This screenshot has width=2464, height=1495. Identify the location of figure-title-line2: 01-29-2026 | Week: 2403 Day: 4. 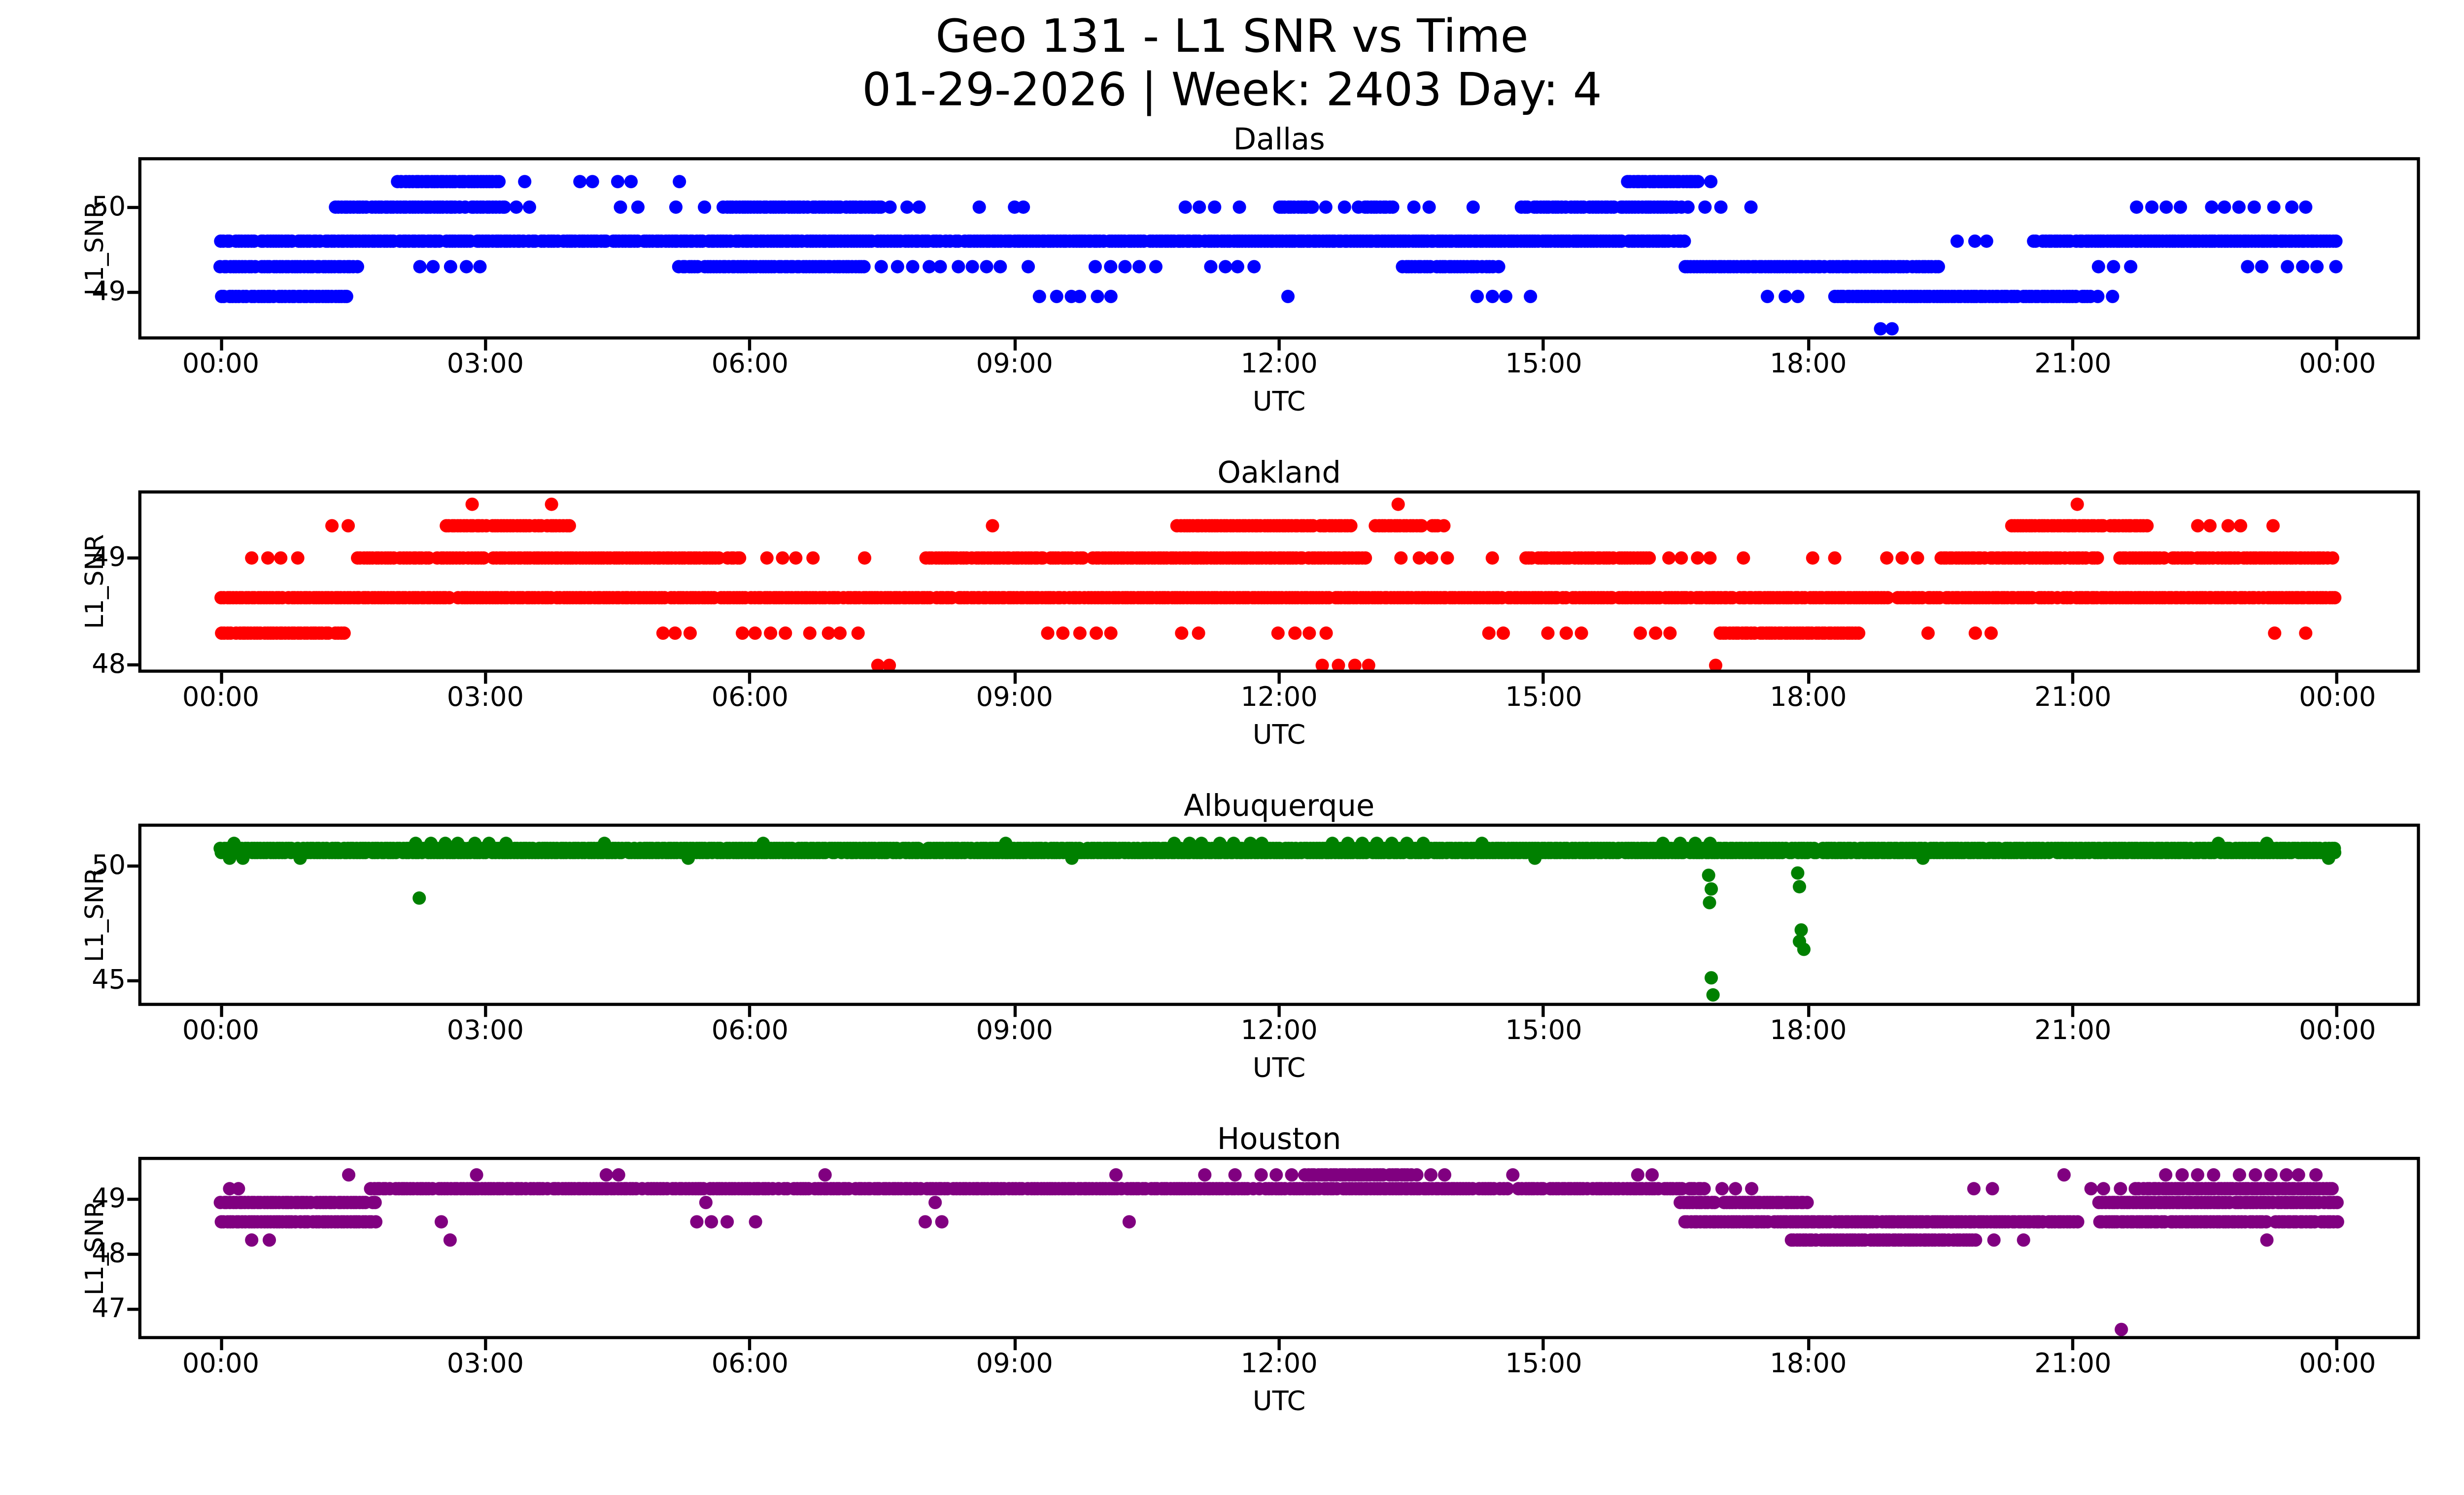
(1232, 90).